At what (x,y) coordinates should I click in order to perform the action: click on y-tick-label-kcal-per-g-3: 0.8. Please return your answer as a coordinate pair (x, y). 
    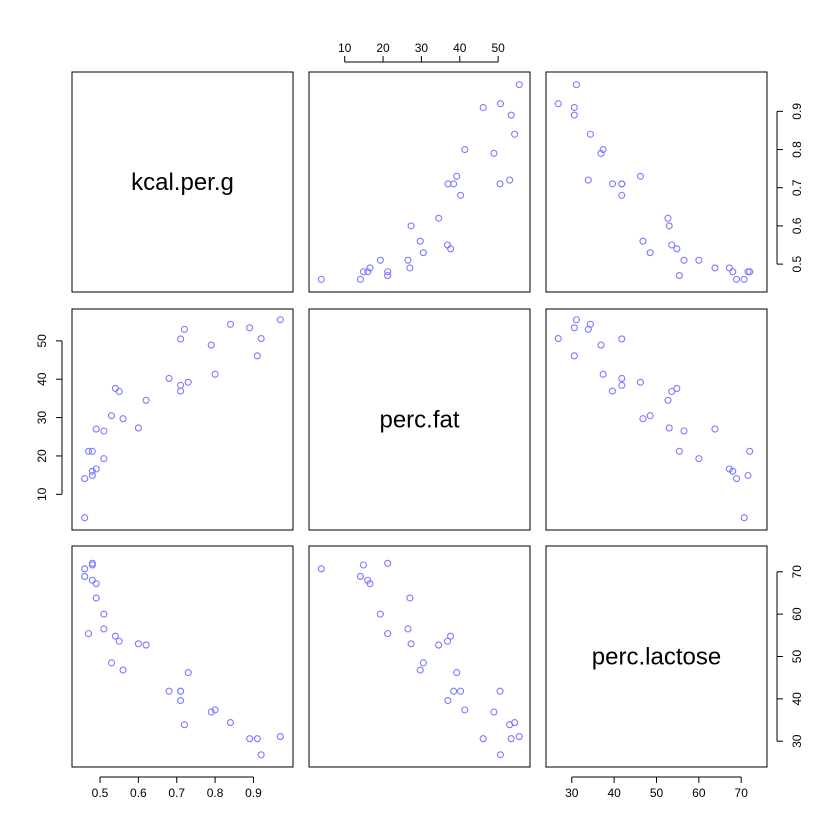
    Looking at the image, I should click on (797, 149).